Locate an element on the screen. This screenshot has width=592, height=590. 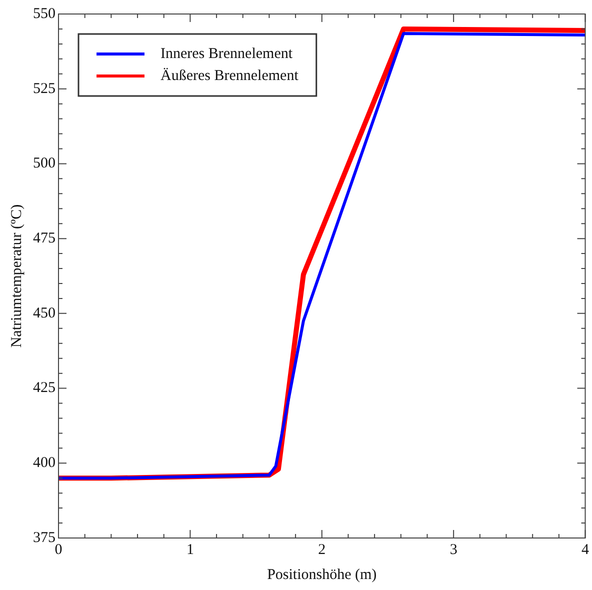
y-tick-label: 525 is located at coordinates (44, 88).